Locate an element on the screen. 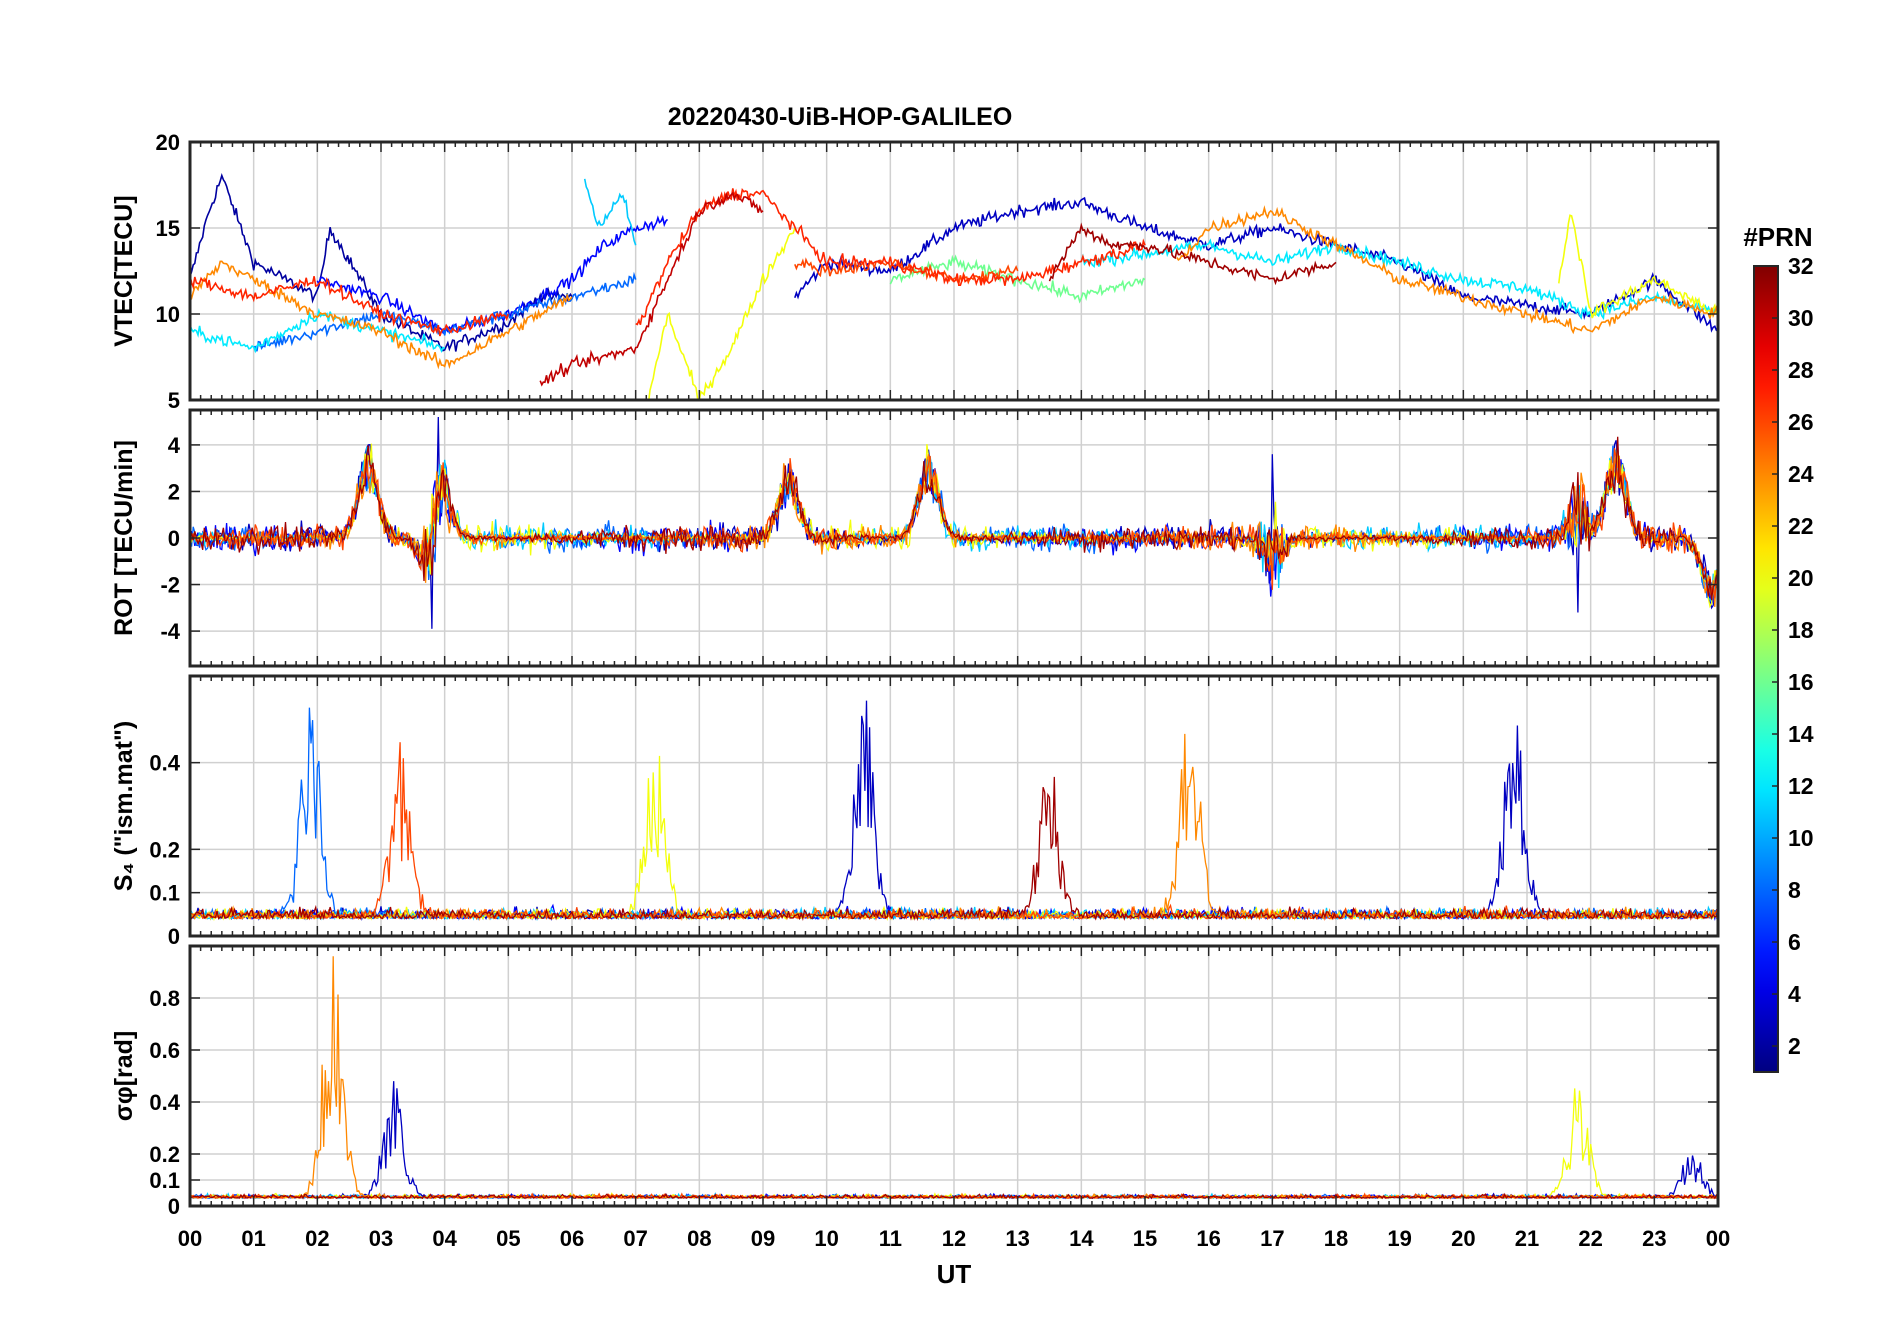  y-tick-label: 0.8 is located at coordinates (164, 998).